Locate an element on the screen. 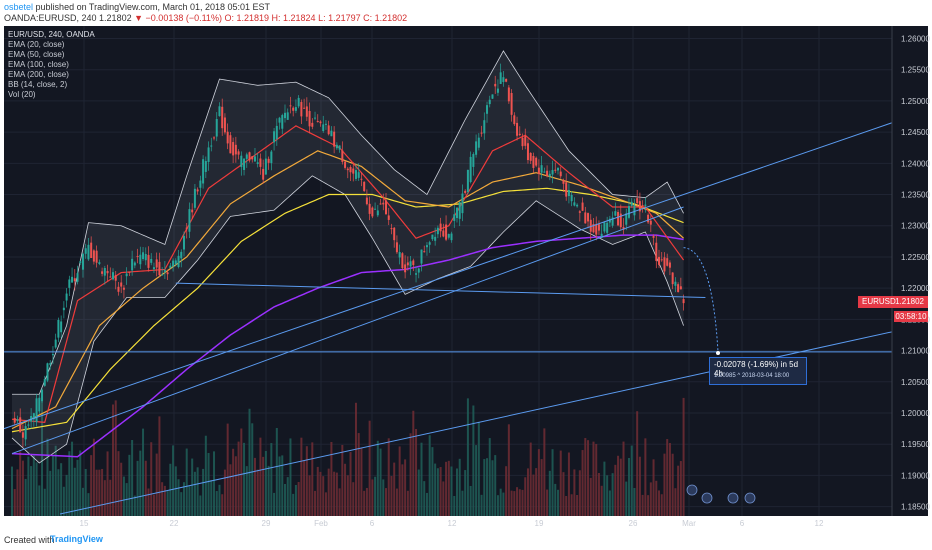 The width and height of the screenshot is (932, 550). legend-vol: Vol (20) is located at coordinates (22, 94).